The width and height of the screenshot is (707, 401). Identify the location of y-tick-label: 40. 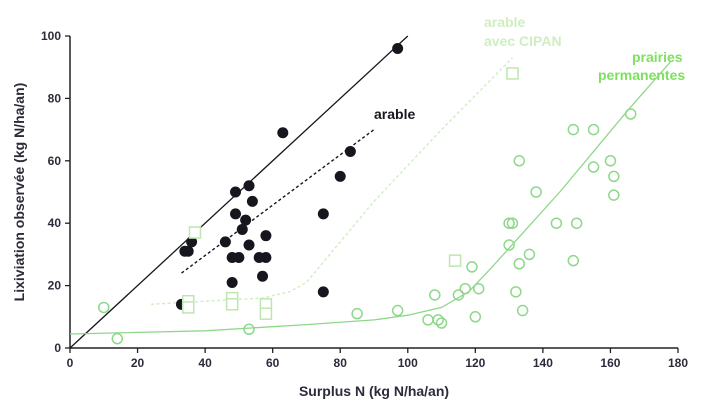
(55, 223).